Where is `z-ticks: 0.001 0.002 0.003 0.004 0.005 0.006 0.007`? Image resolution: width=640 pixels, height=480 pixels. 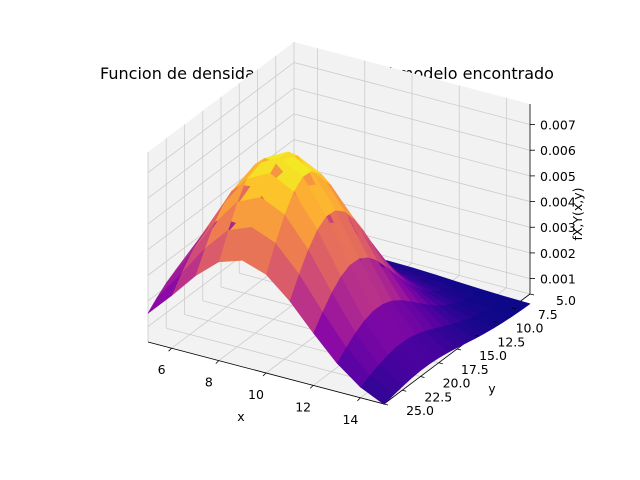
z-ticks: 0.001 0.002 0.003 0.004 0.005 0.006 0.007 is located at coordinates (553, 202).